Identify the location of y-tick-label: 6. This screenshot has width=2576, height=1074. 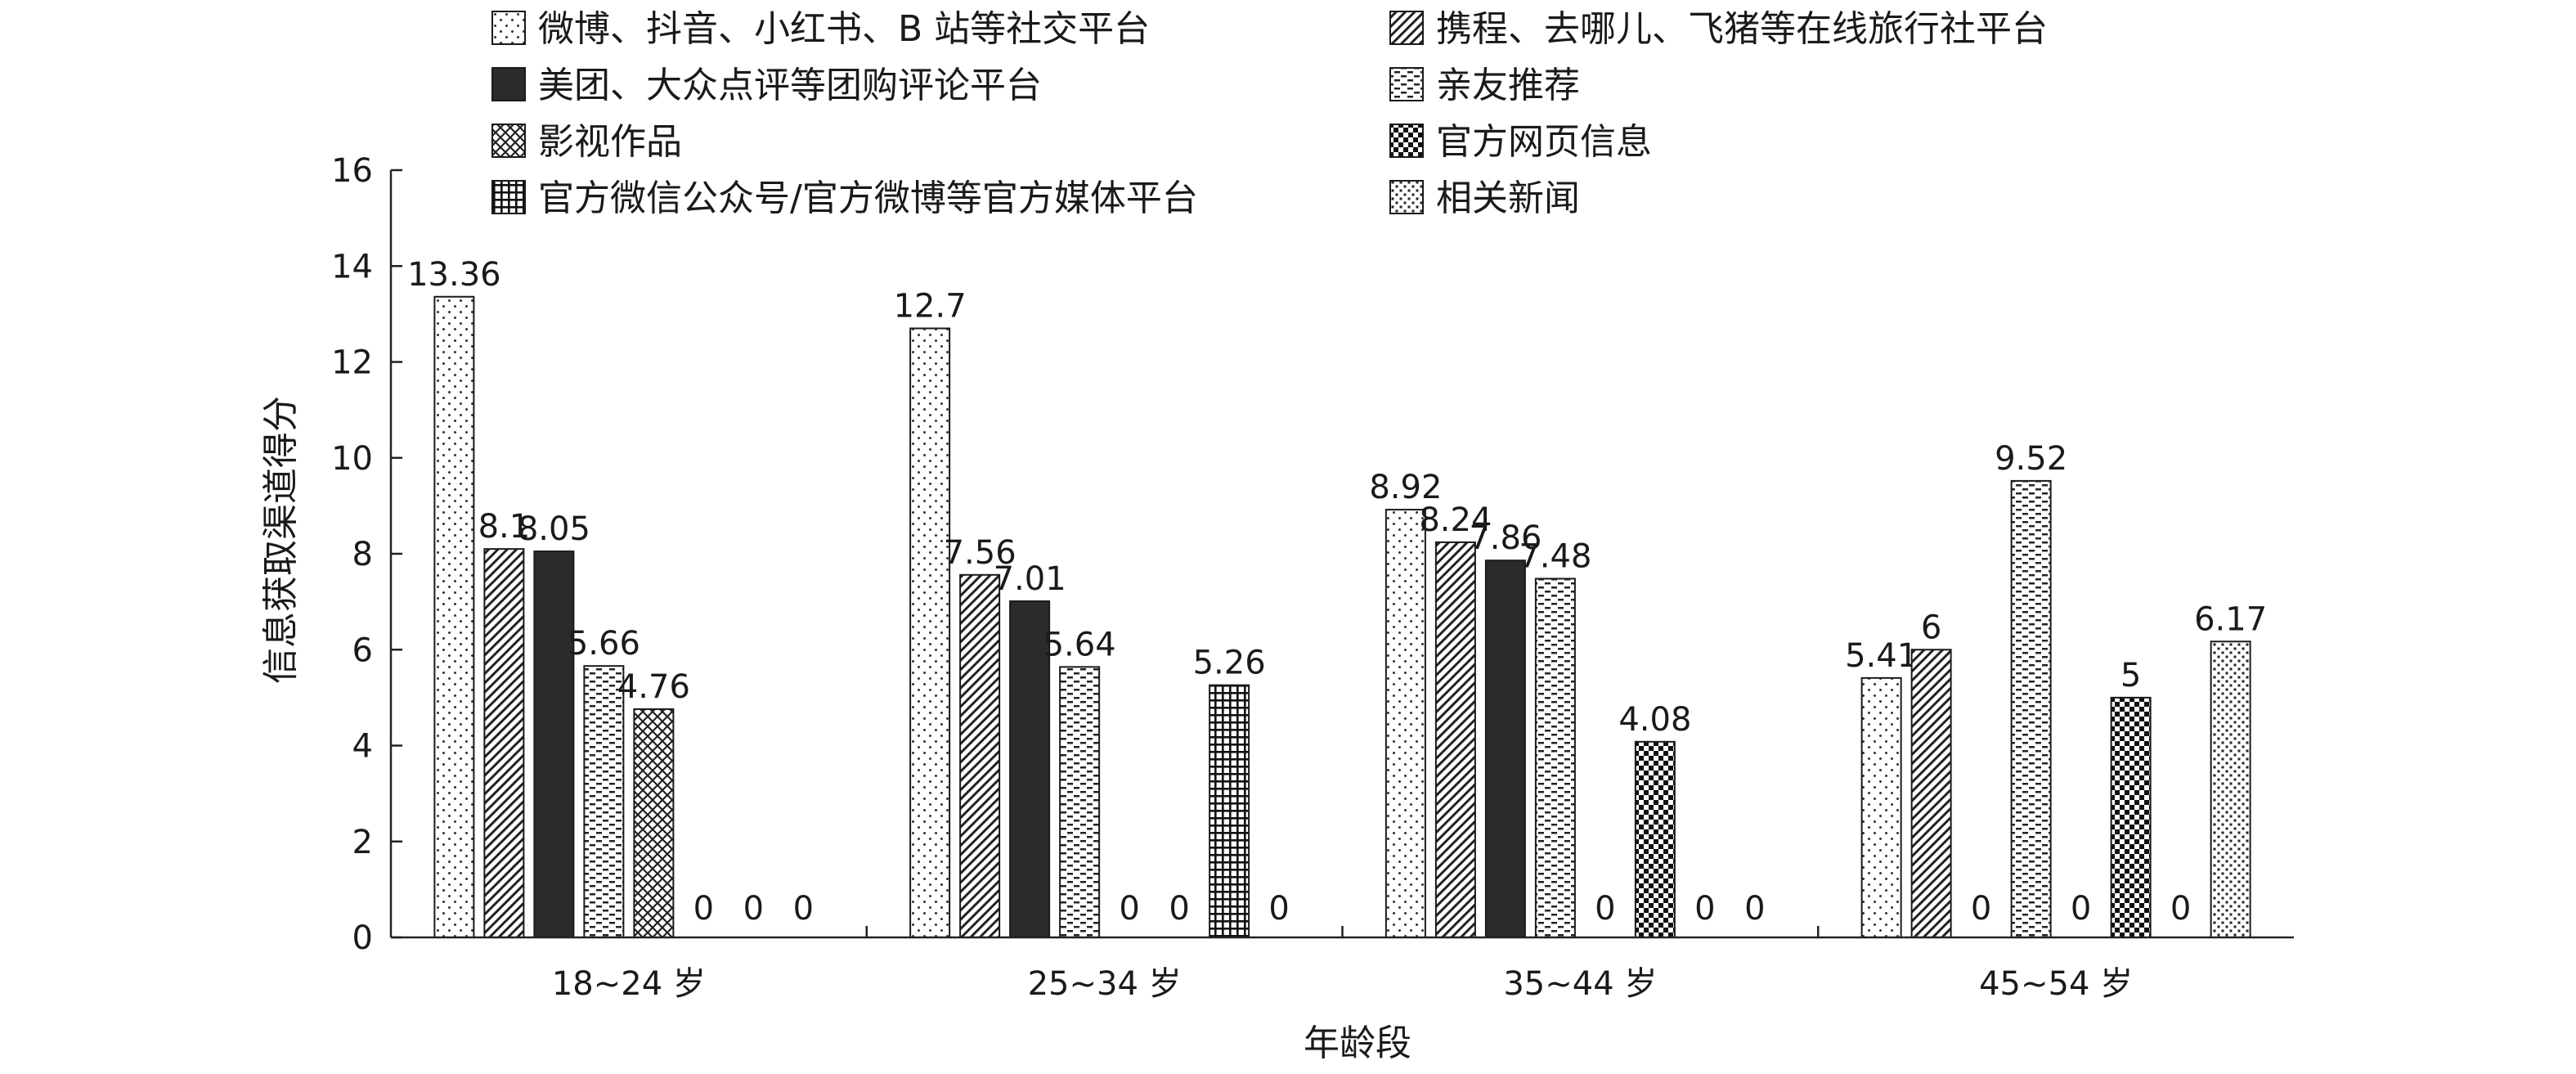
(362, 650).